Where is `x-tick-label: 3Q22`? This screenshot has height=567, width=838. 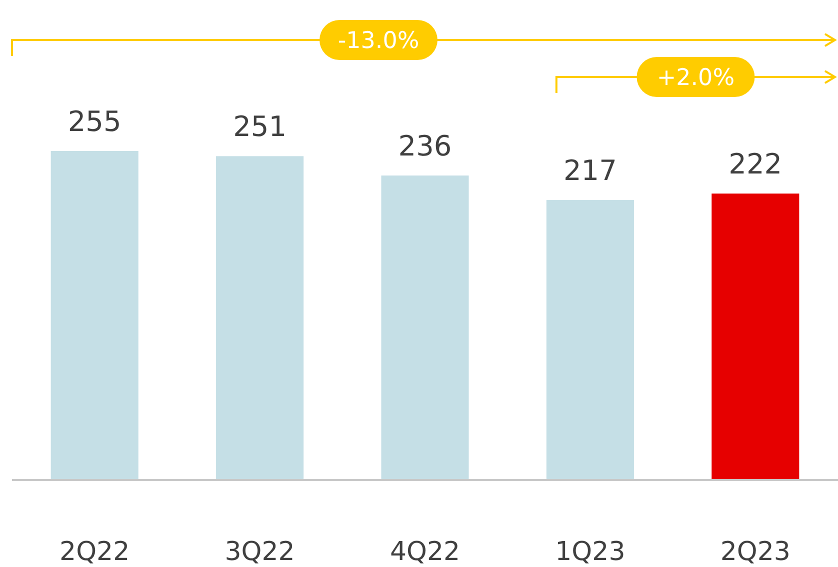 x-tick-label: 3Q22 is located at coordinates (259, 552).